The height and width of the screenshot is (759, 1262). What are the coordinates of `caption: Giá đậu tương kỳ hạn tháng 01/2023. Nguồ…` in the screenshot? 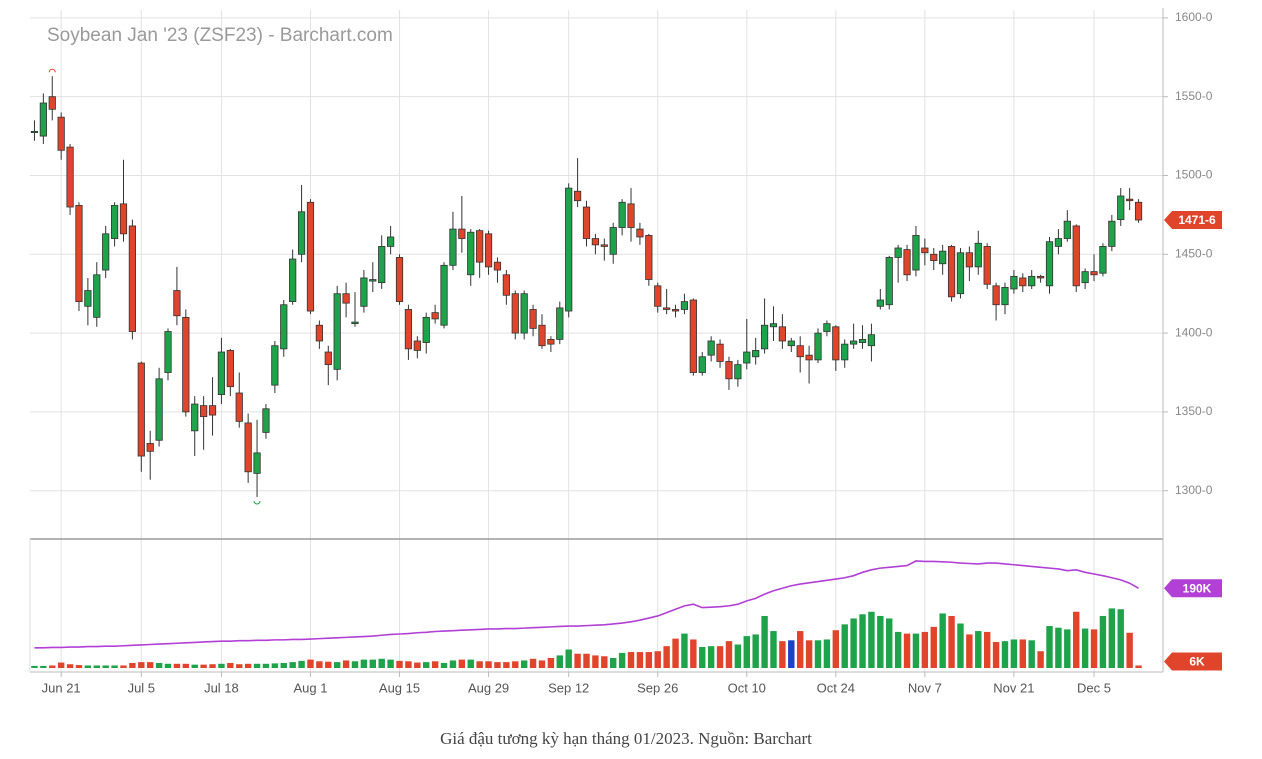 It's located at (626, 738).